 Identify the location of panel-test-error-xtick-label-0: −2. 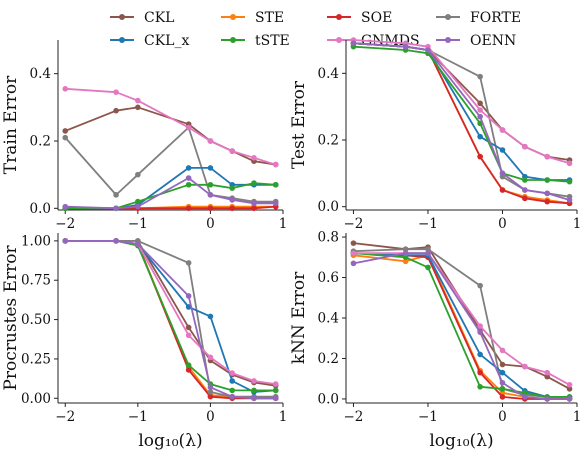
(353, 224).